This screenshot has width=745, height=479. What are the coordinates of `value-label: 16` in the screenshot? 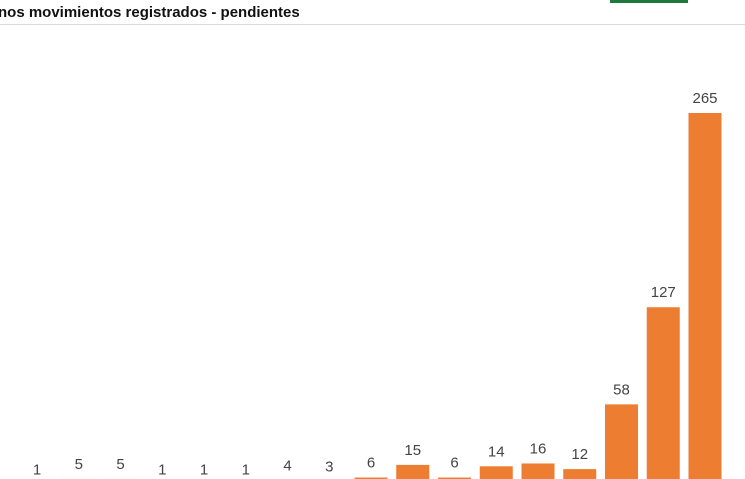 It's located at (538, 448).